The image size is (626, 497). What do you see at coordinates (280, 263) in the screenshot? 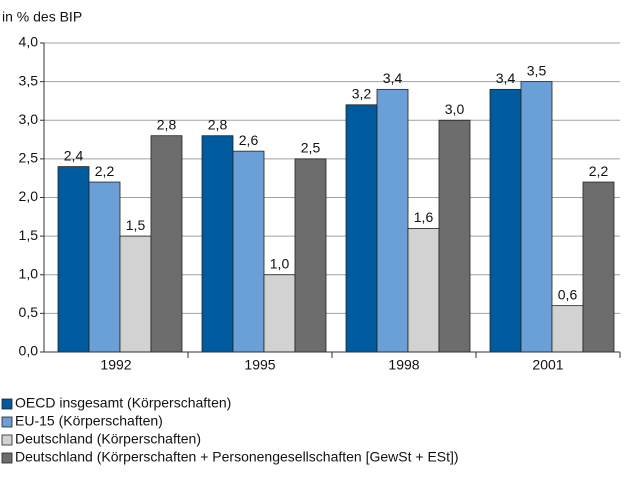
I see `value-label: 1,0` at bounding box center [280, 263].